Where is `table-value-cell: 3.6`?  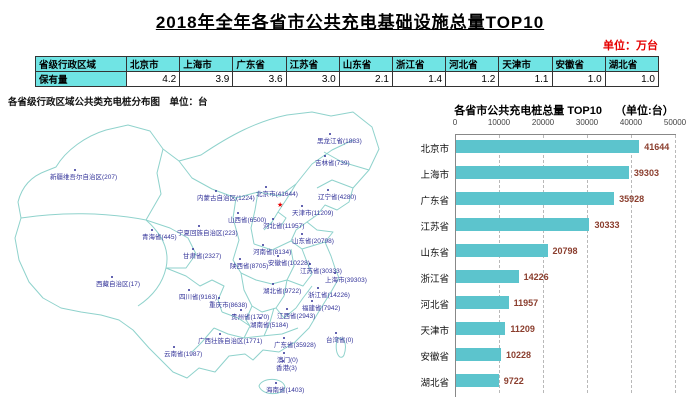 table-value-cell: 3.6 is located at coordinates (259, 79).